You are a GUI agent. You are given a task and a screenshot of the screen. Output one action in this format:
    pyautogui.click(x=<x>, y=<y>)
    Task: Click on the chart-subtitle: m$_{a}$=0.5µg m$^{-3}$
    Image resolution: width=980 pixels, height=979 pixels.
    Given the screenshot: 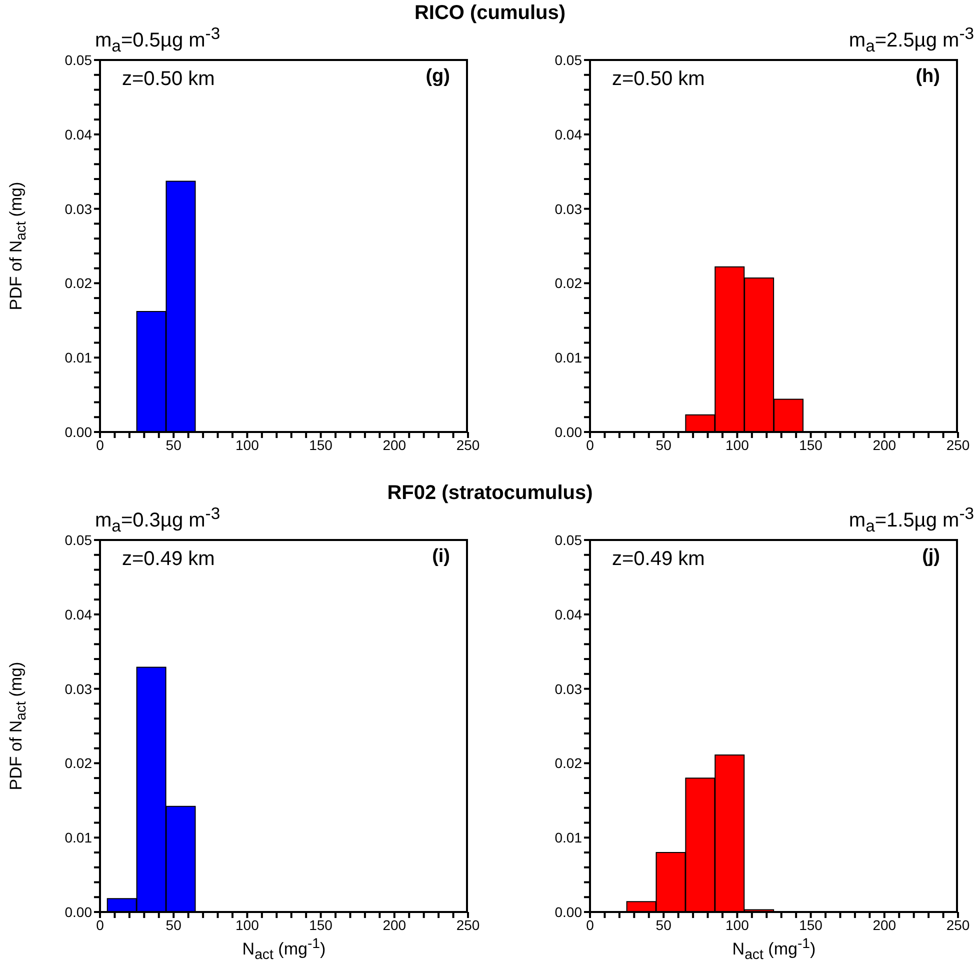 What is the action you would take?
    pyautogui.click(x=157, y=40)
    